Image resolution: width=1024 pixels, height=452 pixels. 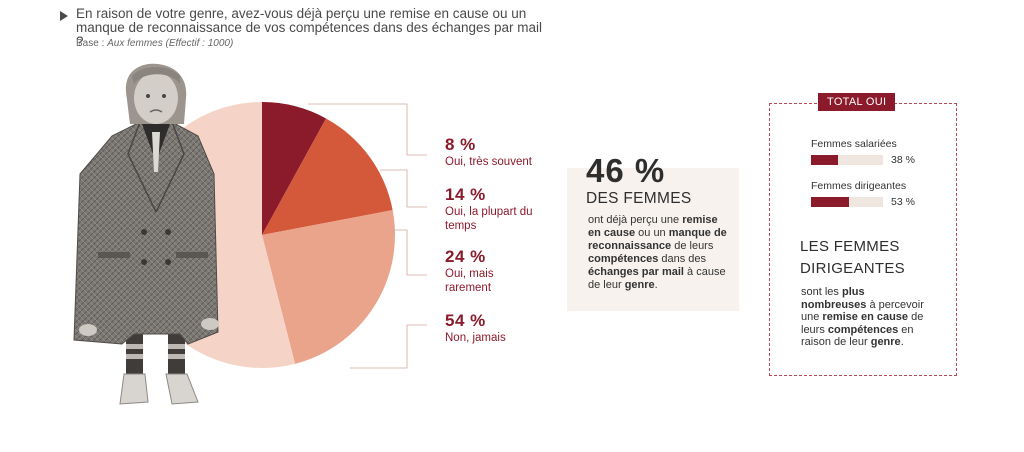 What do you see at coordinates (626, 170) in the screenshot?
I see `summary-percent: 46 %` at bounding box center [626, 170].